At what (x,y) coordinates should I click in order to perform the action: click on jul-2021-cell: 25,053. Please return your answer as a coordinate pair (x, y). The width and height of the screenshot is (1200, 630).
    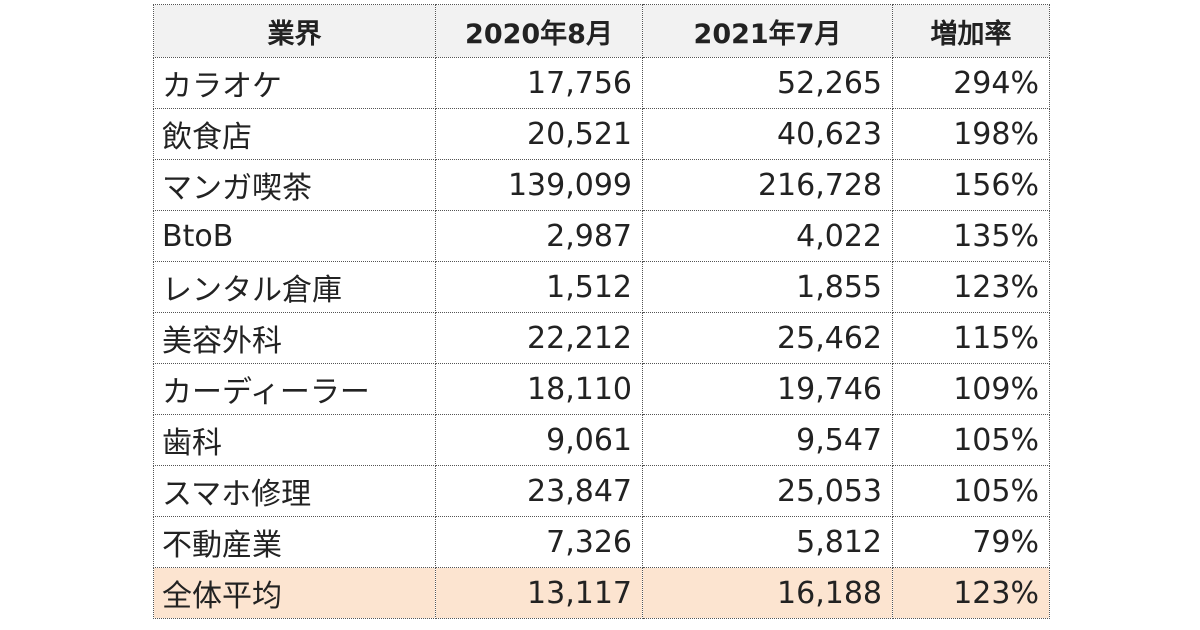
    Looking at the image, I should click on (767, 491).